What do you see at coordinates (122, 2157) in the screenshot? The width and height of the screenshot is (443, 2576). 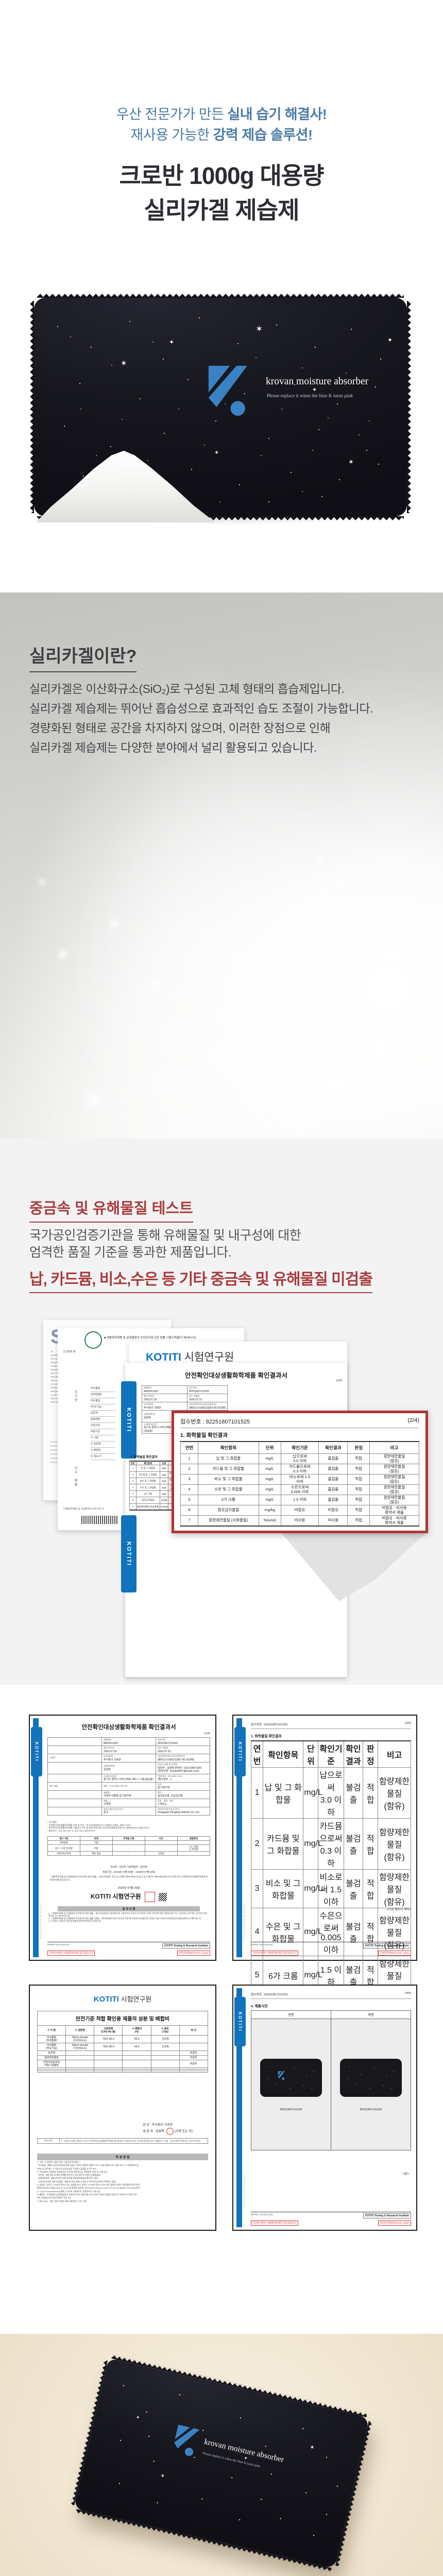 I see `doc3-howto-title: 작 성 방 법` at bounding box center [122, 2157].